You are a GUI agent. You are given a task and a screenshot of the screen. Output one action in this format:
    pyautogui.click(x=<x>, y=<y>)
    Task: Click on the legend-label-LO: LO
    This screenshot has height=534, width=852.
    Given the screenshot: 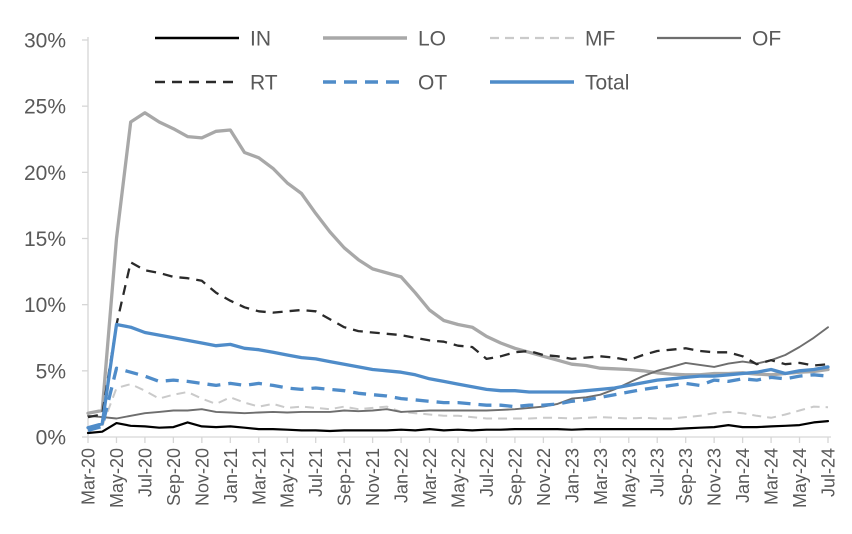 What is the action you would take?
    pyautogui.click(x=432, y=39)
    